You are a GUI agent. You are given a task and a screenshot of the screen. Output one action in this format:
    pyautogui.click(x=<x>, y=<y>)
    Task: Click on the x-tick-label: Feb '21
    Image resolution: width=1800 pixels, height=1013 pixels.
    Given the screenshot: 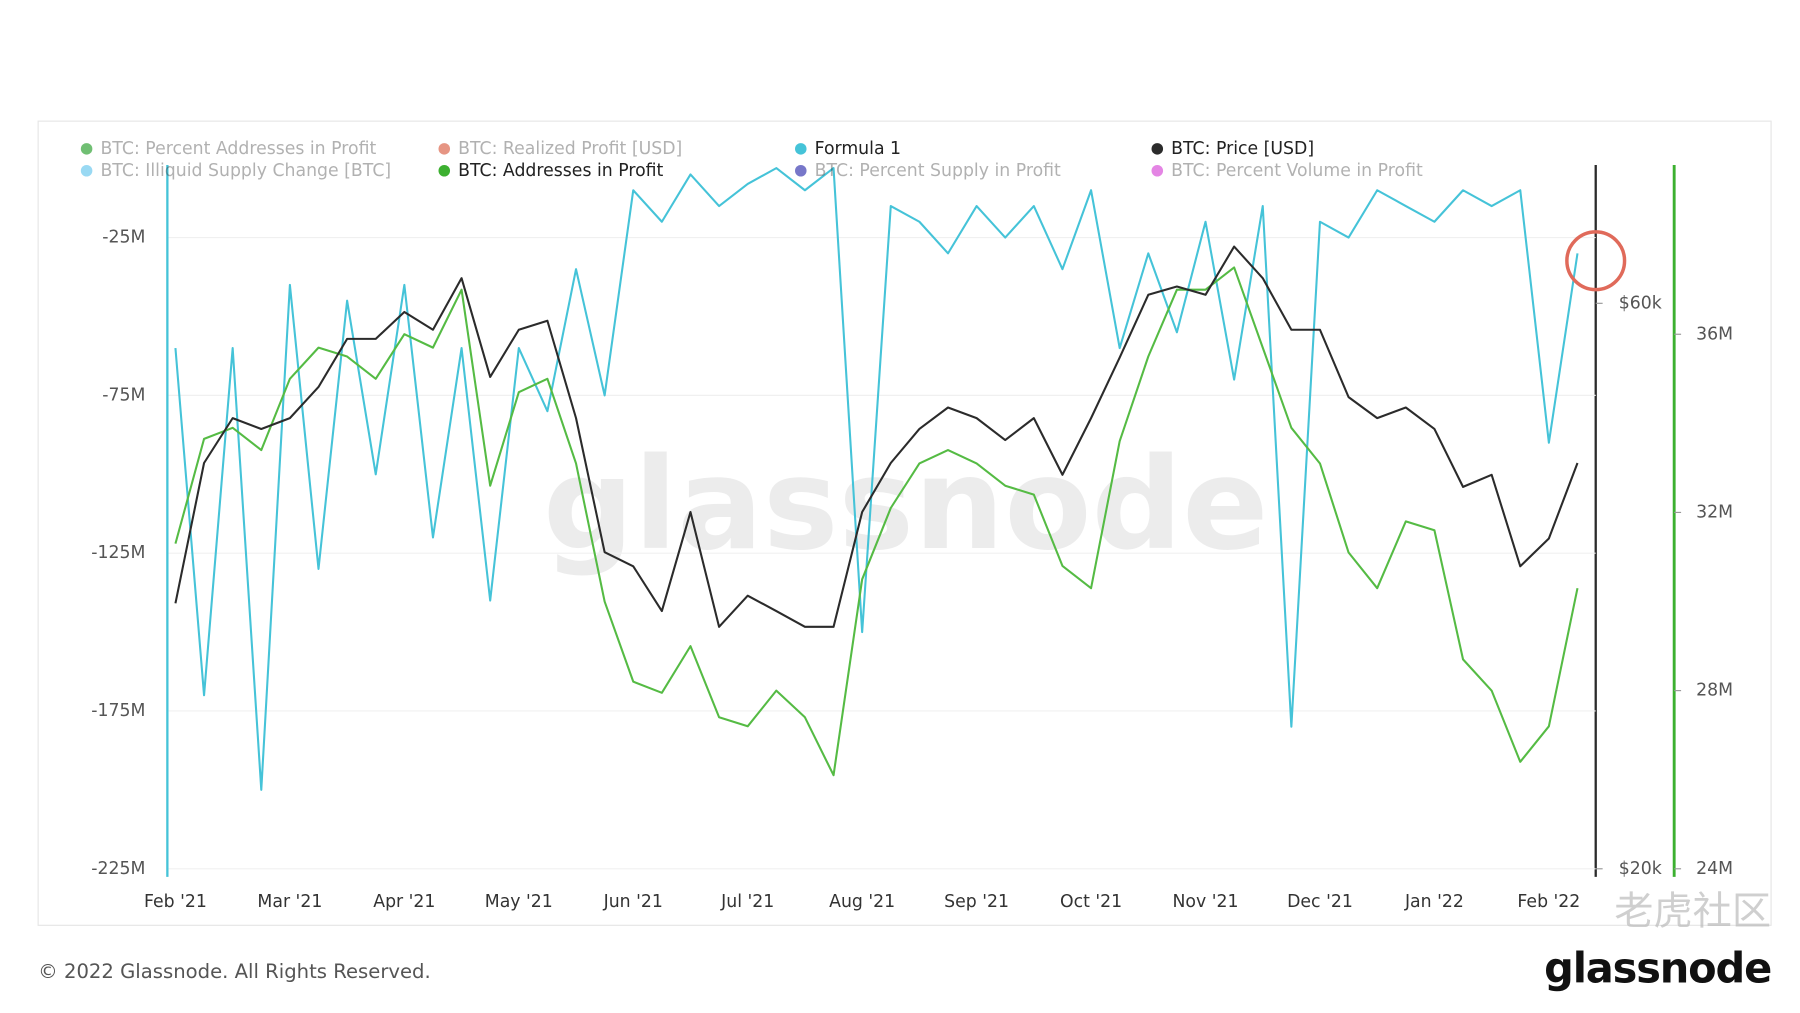 What is the action you would take?
    pyautogui.click(x=175, y=902)
    